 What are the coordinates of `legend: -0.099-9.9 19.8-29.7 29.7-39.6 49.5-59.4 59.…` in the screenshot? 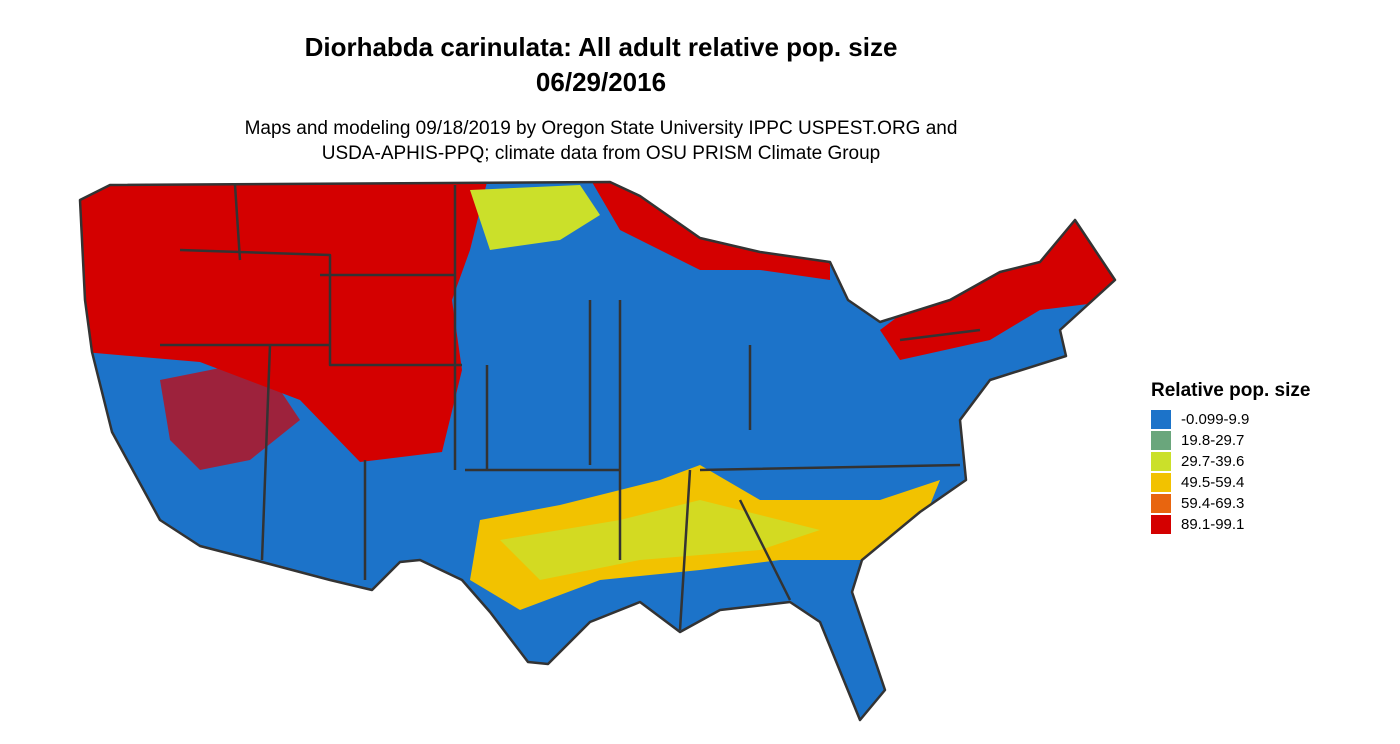 It's located at (1200, 472).